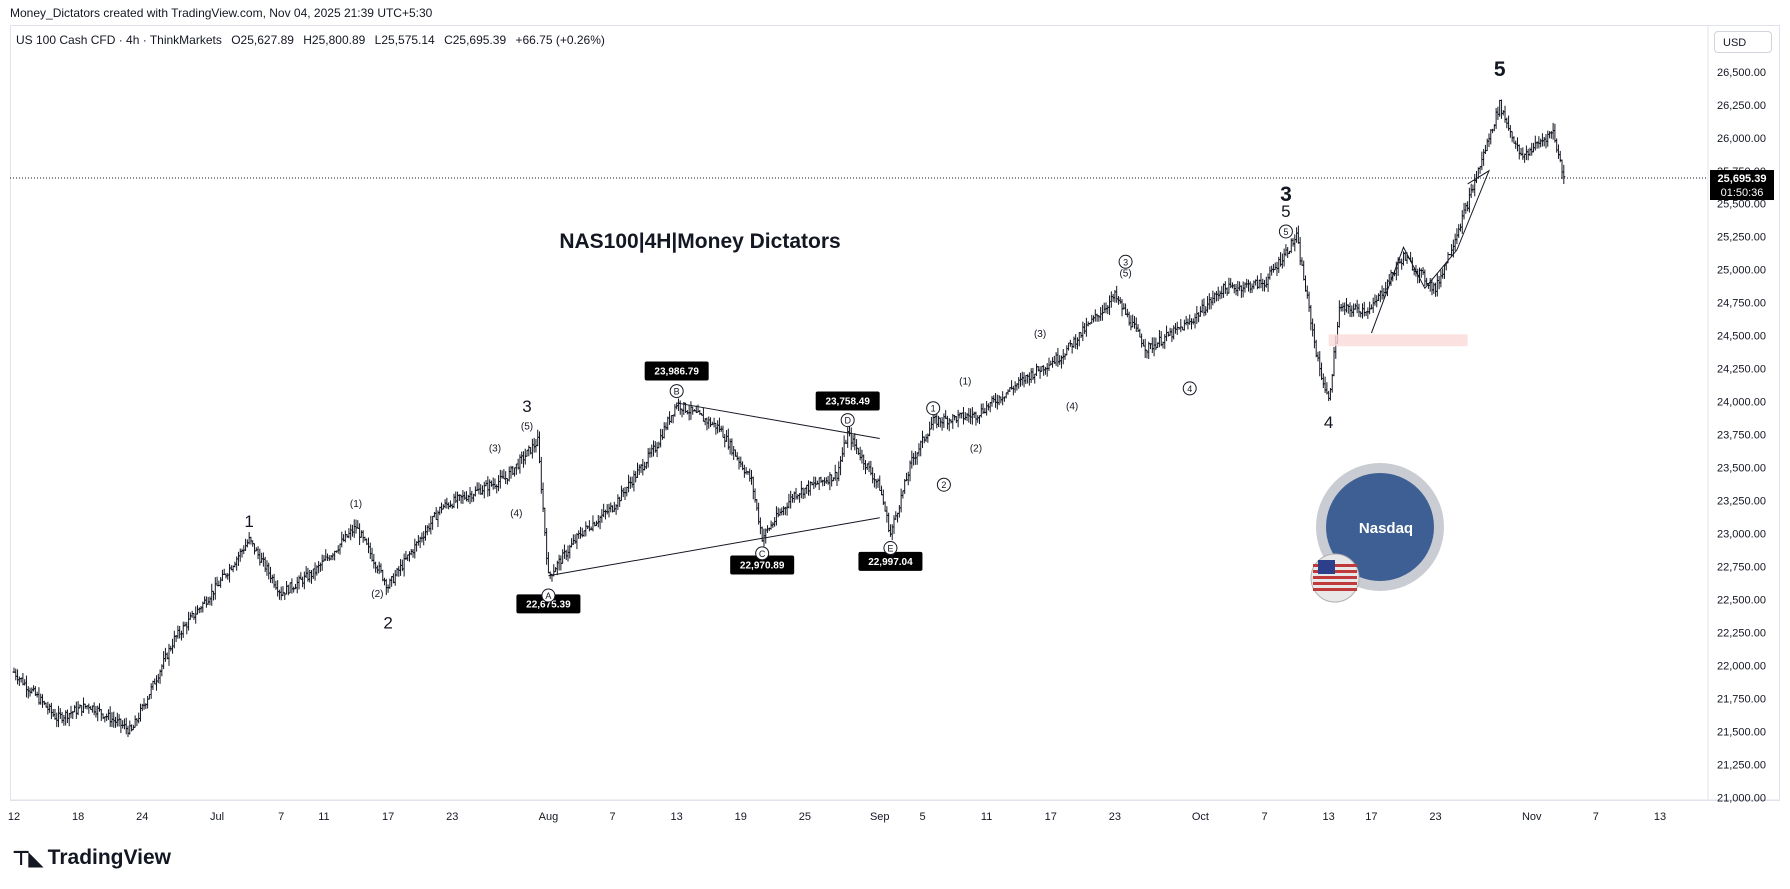 This screenshot has width=1790, height=889. Describe the element at coordinates (933, 409) in the screenshot. I see `circled-wave-label: 1` at that location.